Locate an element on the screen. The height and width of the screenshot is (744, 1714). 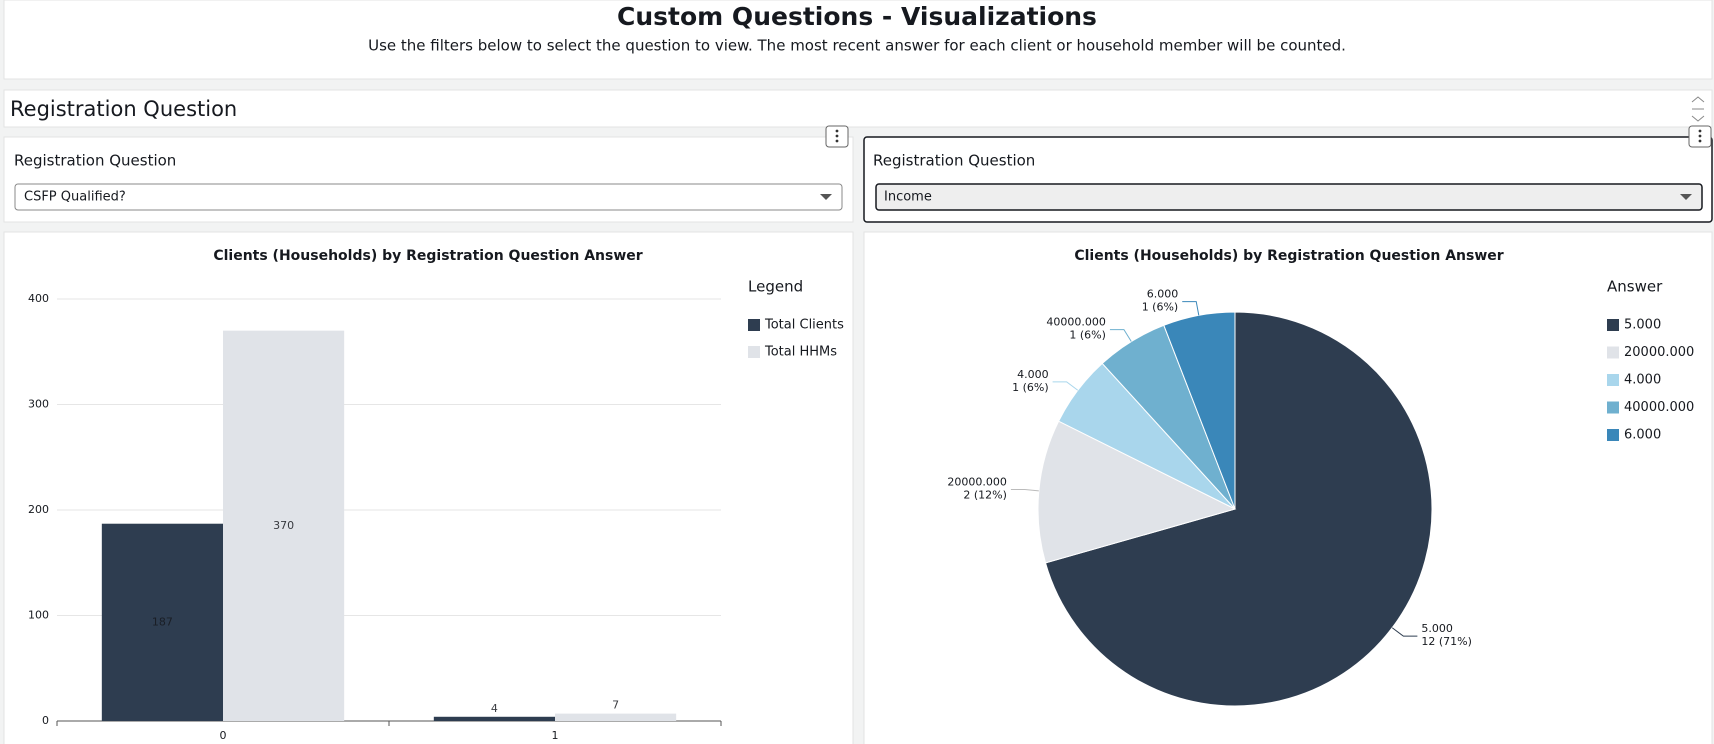
legend-label: 6.000 is located at coordinates (1642, 435).